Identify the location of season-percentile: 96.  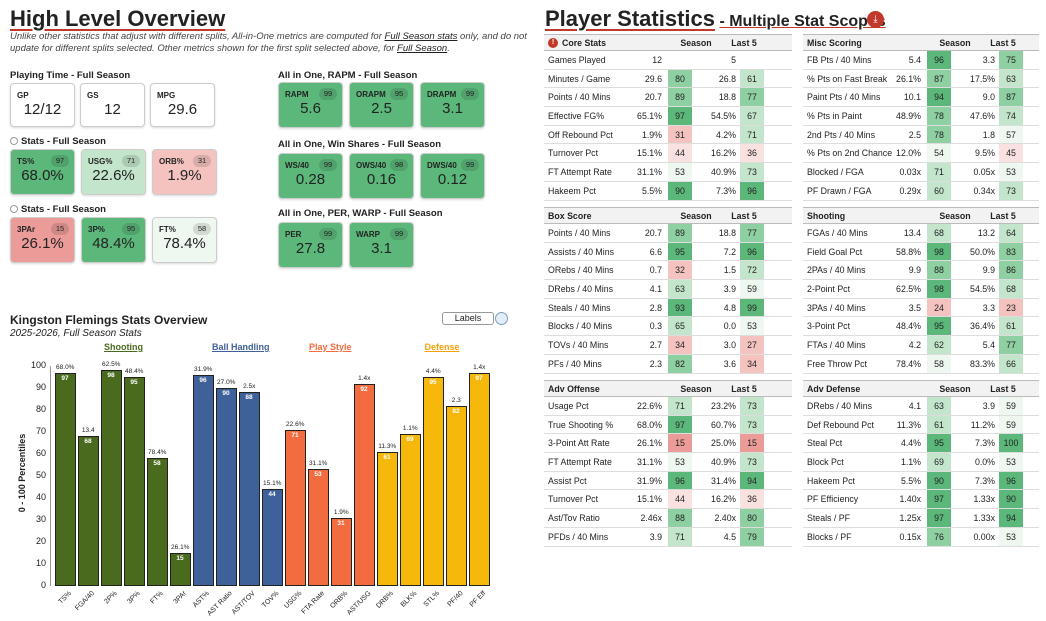
(680, 480).